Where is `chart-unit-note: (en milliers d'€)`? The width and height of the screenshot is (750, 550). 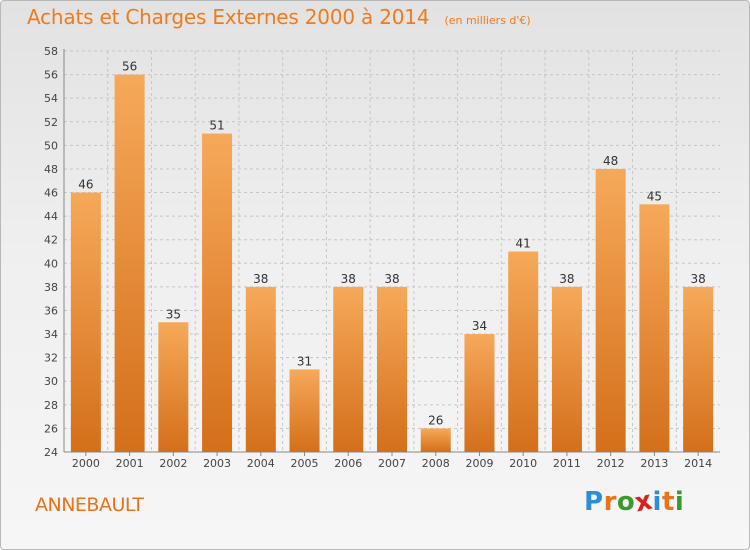 chart-unit-note: (en milliers d'€) is located at coordinates (487, 20).